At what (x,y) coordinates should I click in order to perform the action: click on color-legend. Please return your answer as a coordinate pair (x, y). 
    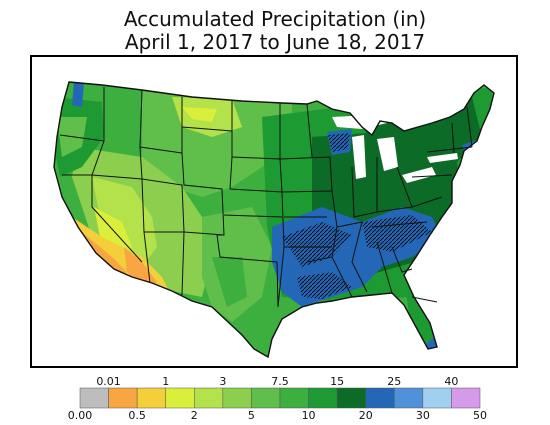
    Looking at the image, I should click on (280, 398).